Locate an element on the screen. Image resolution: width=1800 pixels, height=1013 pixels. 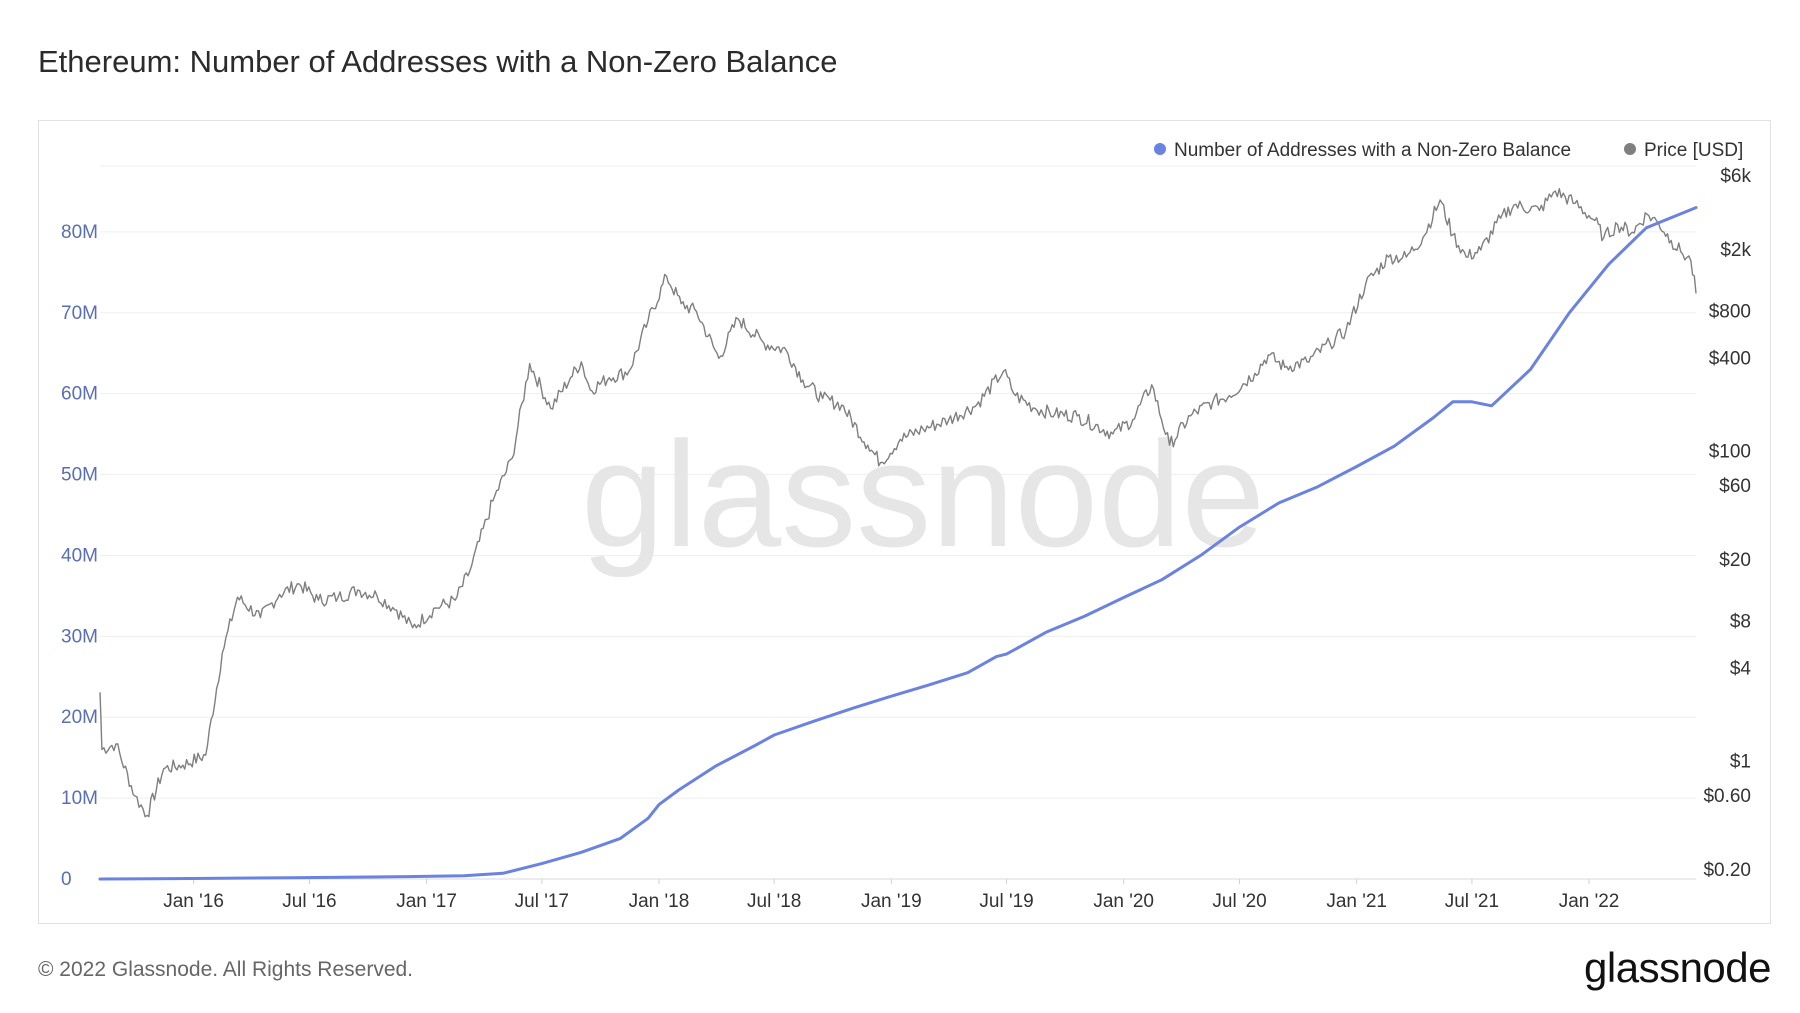
right-tick-label: $60 is located at coordinates (1735, 486).